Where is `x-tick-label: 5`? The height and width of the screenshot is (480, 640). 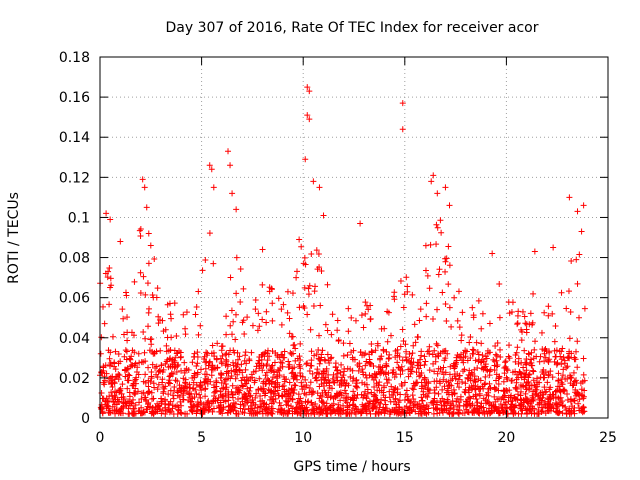 x-tick-label: 5 is located at coordinates (201, 438).